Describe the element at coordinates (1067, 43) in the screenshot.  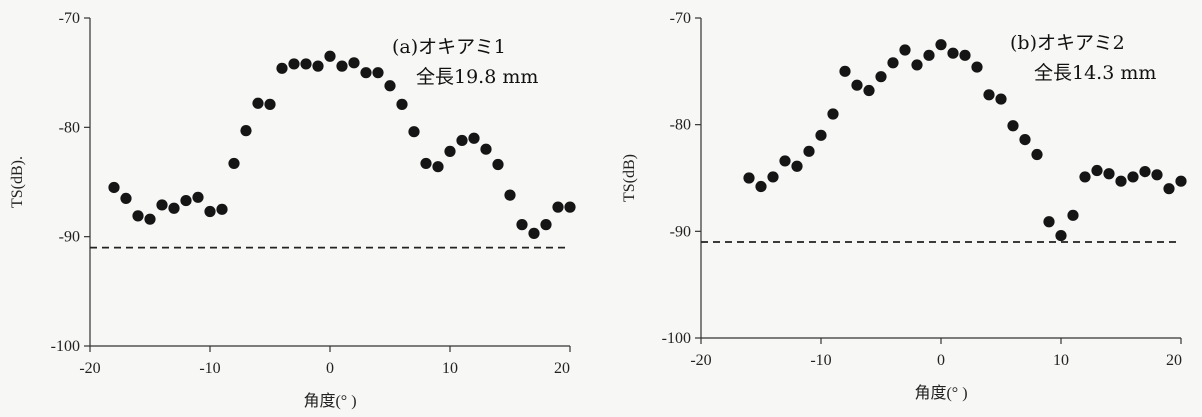
I see `panel-label: (b)オキアミ2` at that location.